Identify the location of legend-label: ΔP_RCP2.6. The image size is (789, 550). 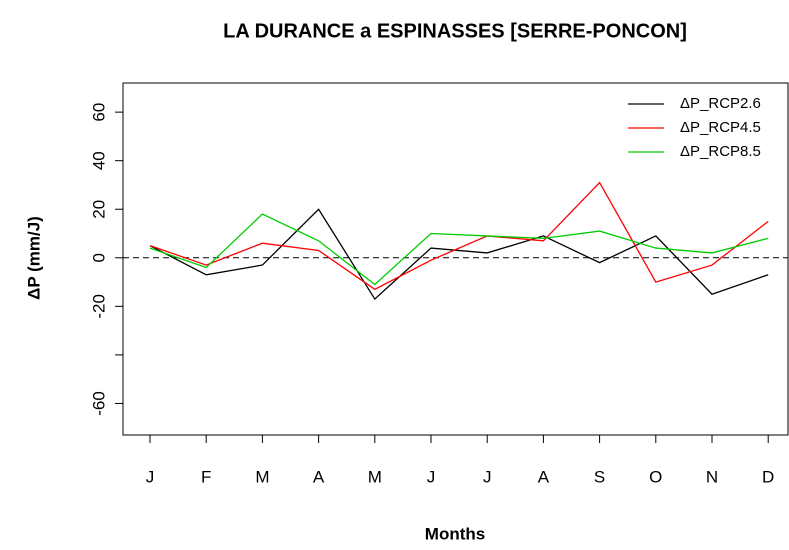
(720, 103).